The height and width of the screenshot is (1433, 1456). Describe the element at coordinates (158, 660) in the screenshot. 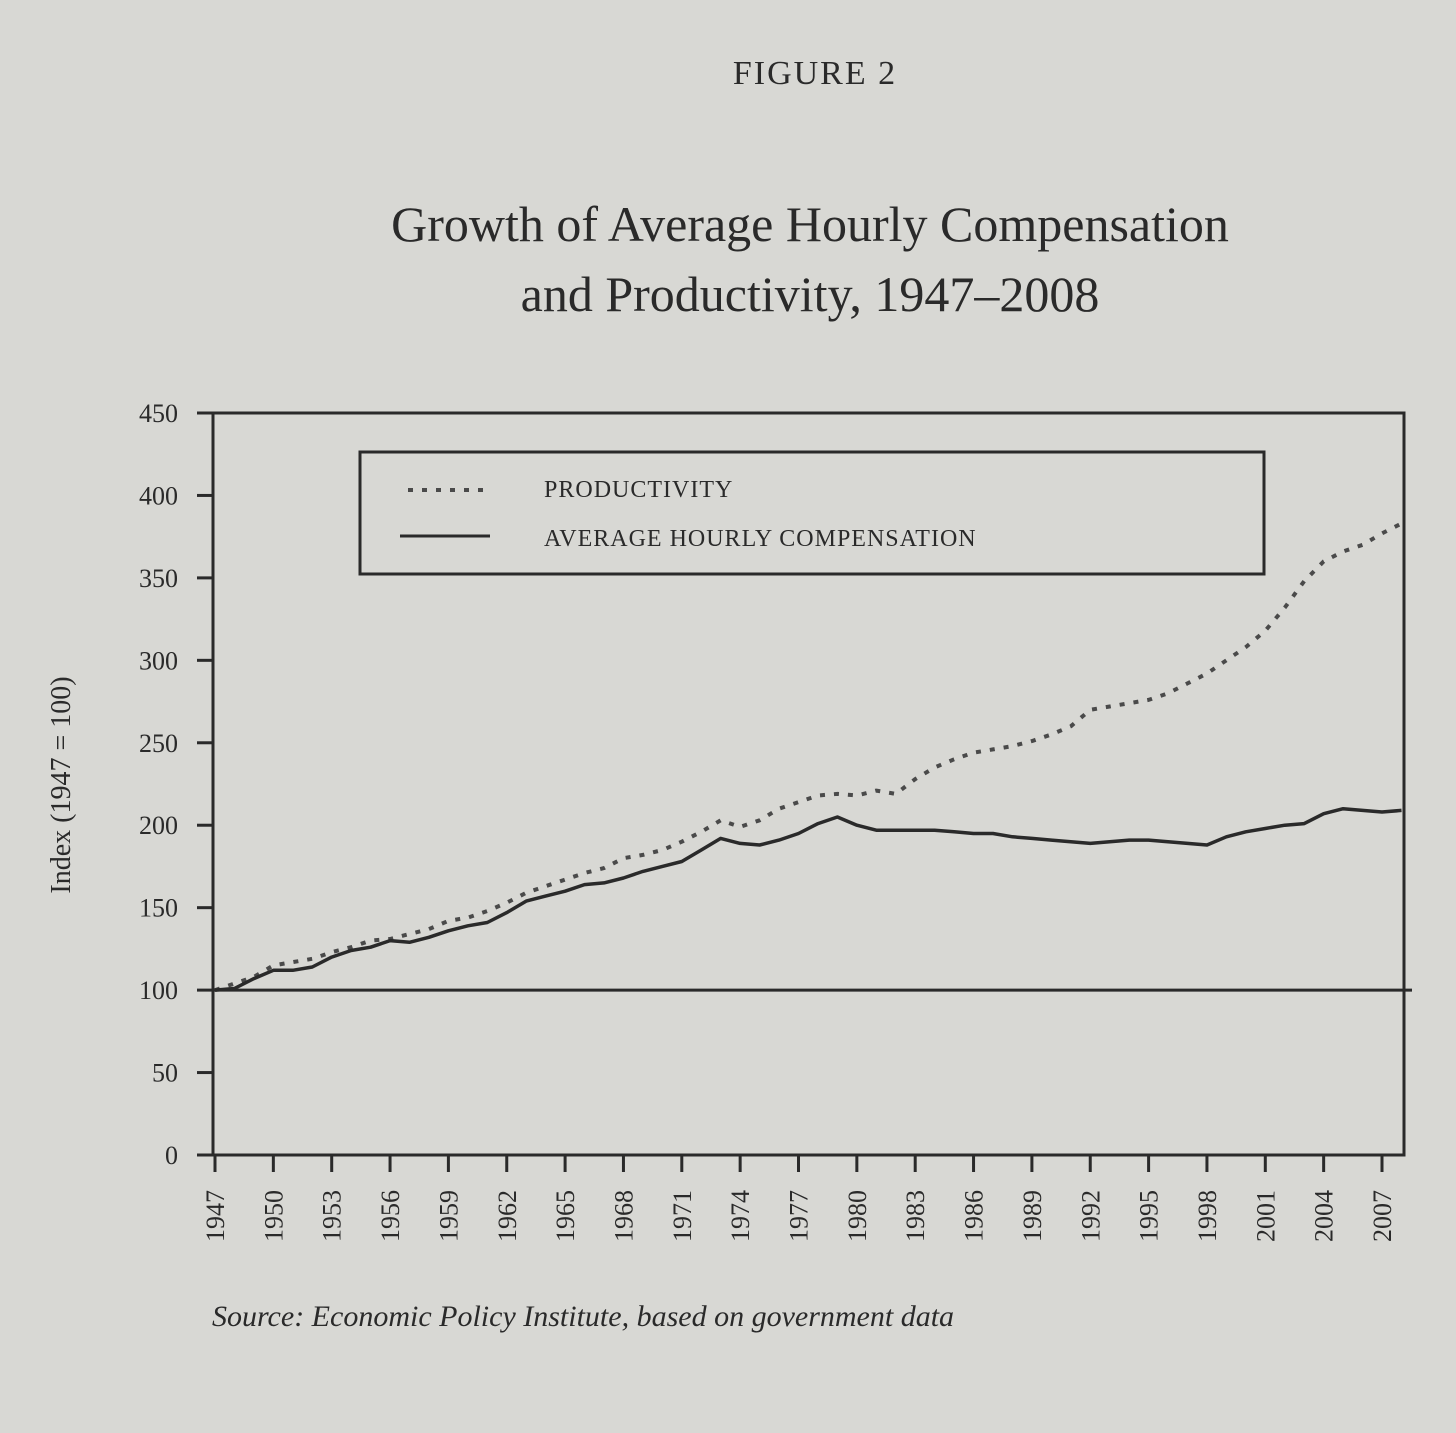

I see `y-tick-label: 300` at that location.